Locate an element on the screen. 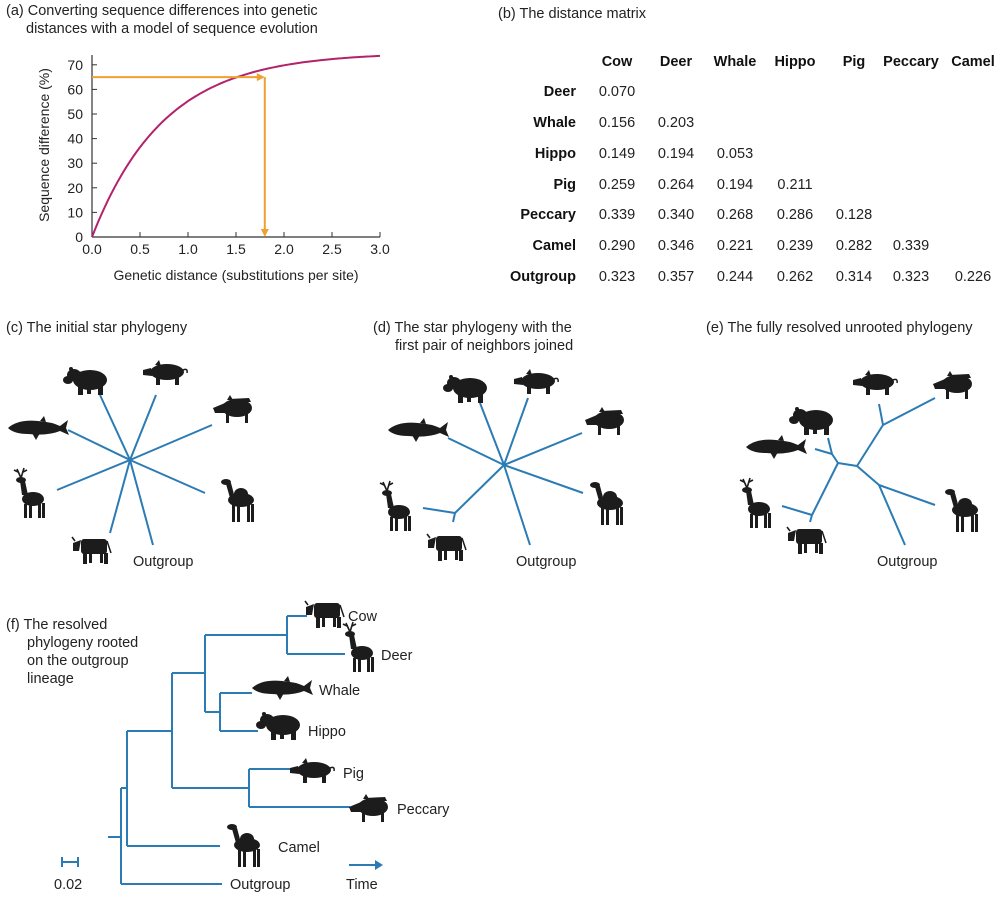 Image resolution: width=1002 pixels, height=898 pixels. d-pig-icon is located at coordinates (536, 381).